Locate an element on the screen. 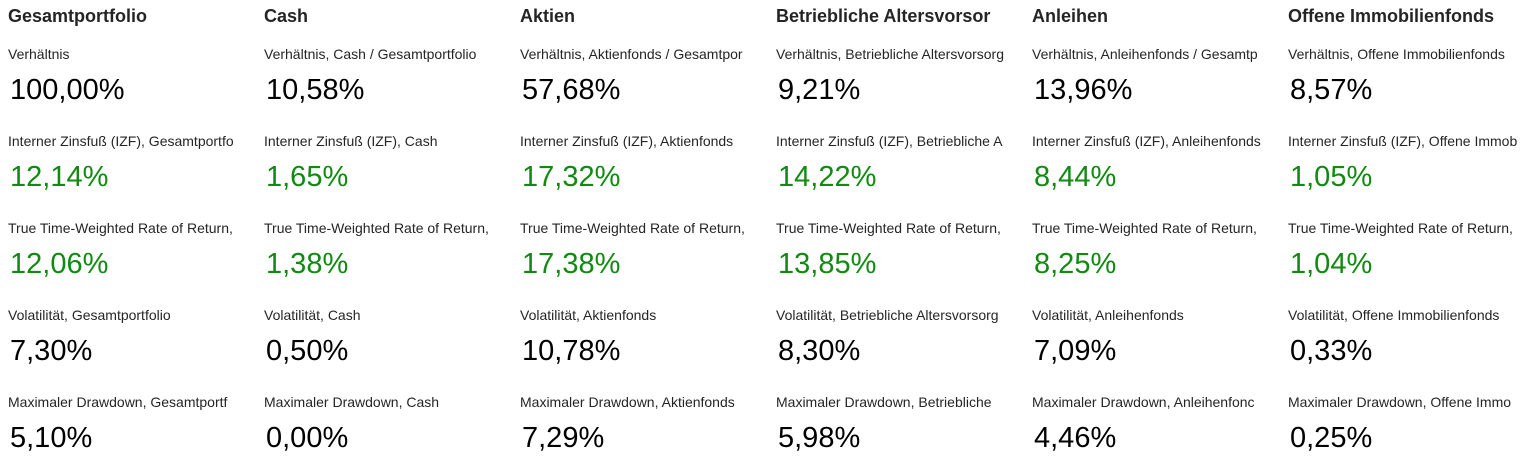 The height and width of the screenshot is (469, 1527). metric-label: Volatilität, Offene Immobilienfonds is located at coordinates (1394, 315).